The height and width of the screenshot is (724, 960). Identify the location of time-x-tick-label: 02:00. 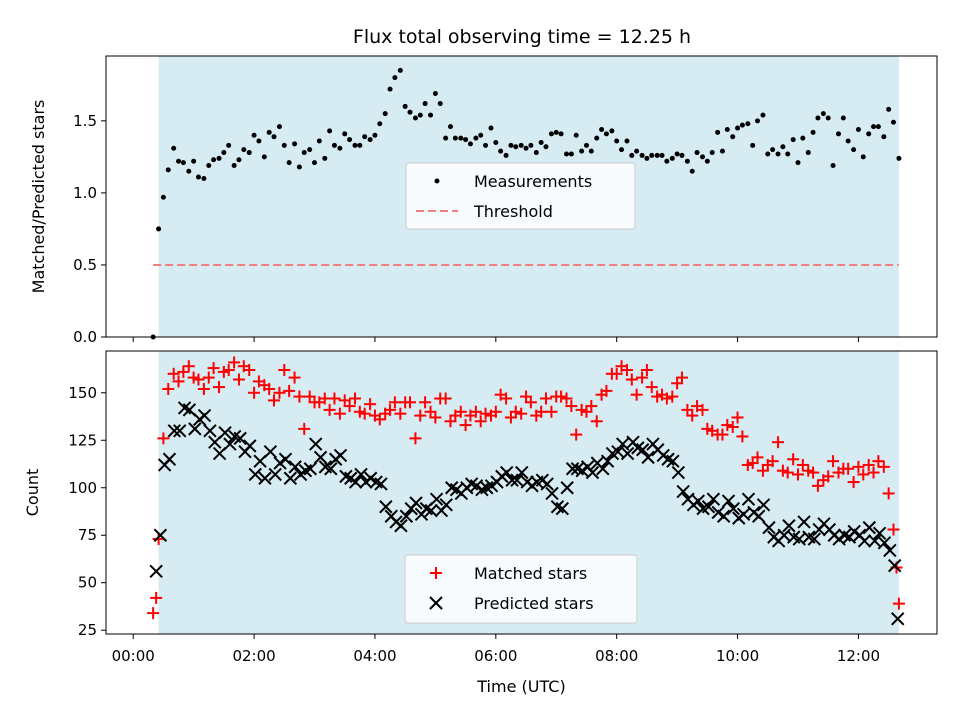
(253, 656).